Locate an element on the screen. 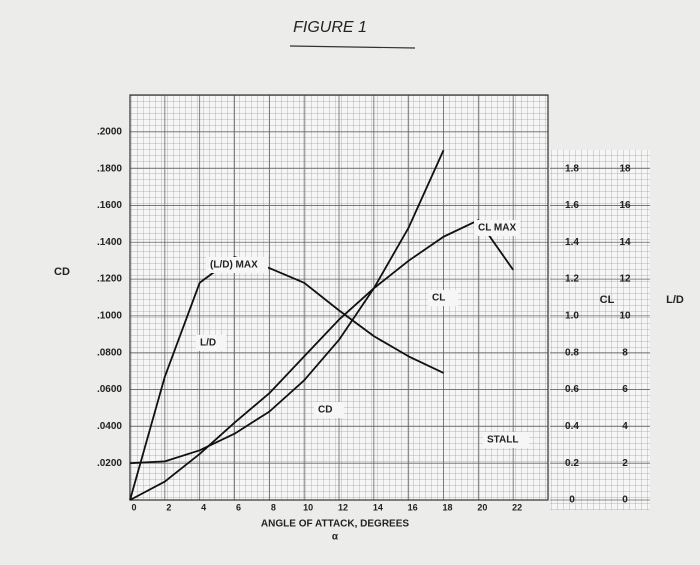 Image resolution: width=700 pixels, height=565 pixels. y-tick-label: .0200 is located at coordinates (109, 463).